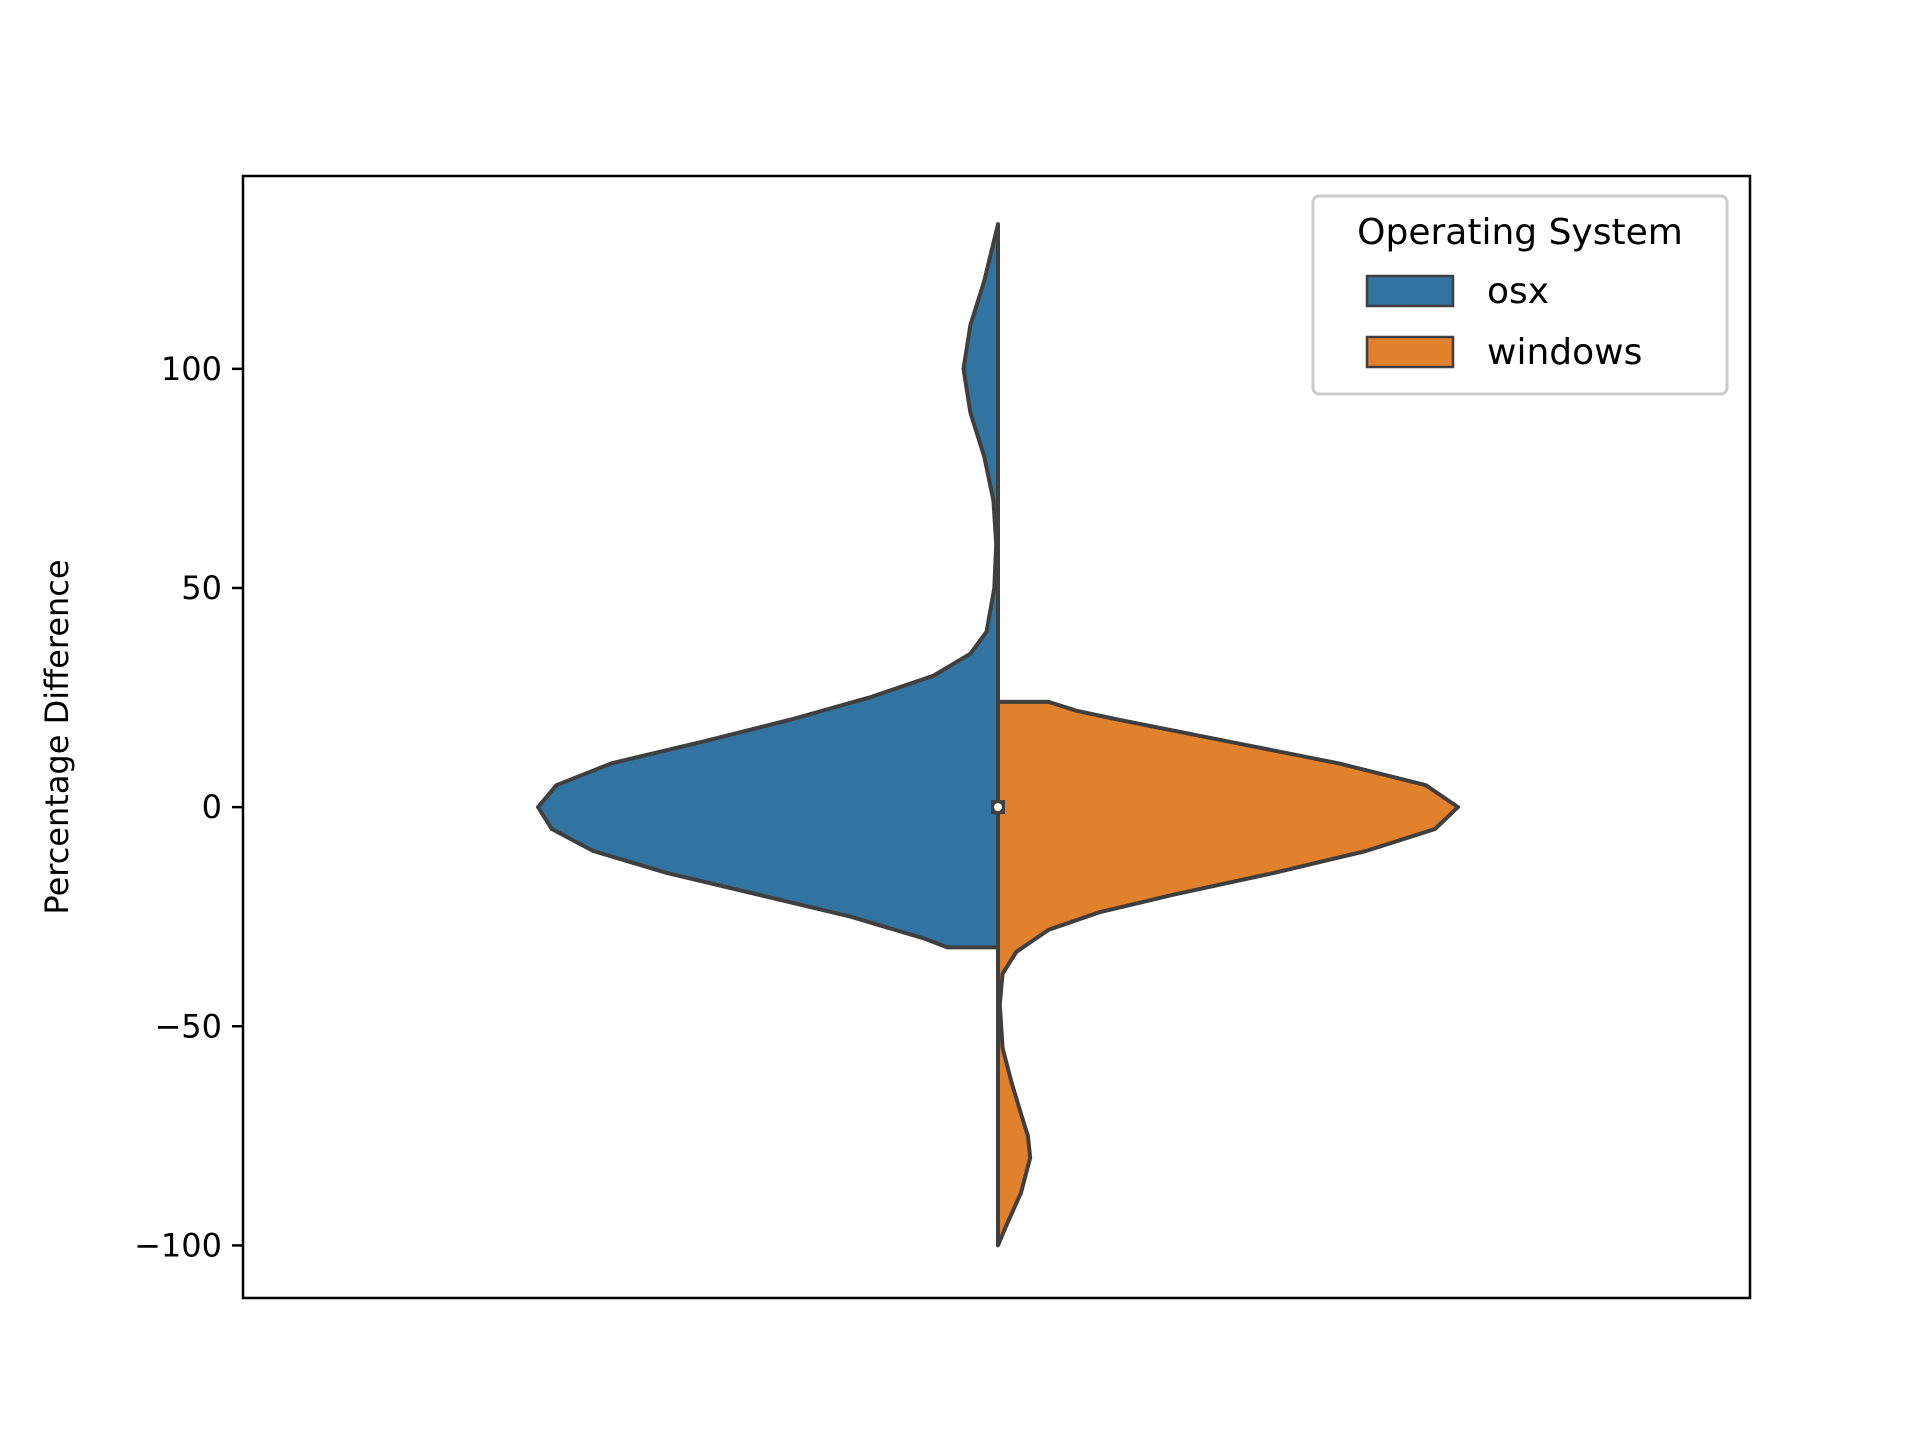  What do you see at coordinates (178, 1245) in the screenshot?
I see `y-tick-label: −100` at bounding box center [178, 1245].